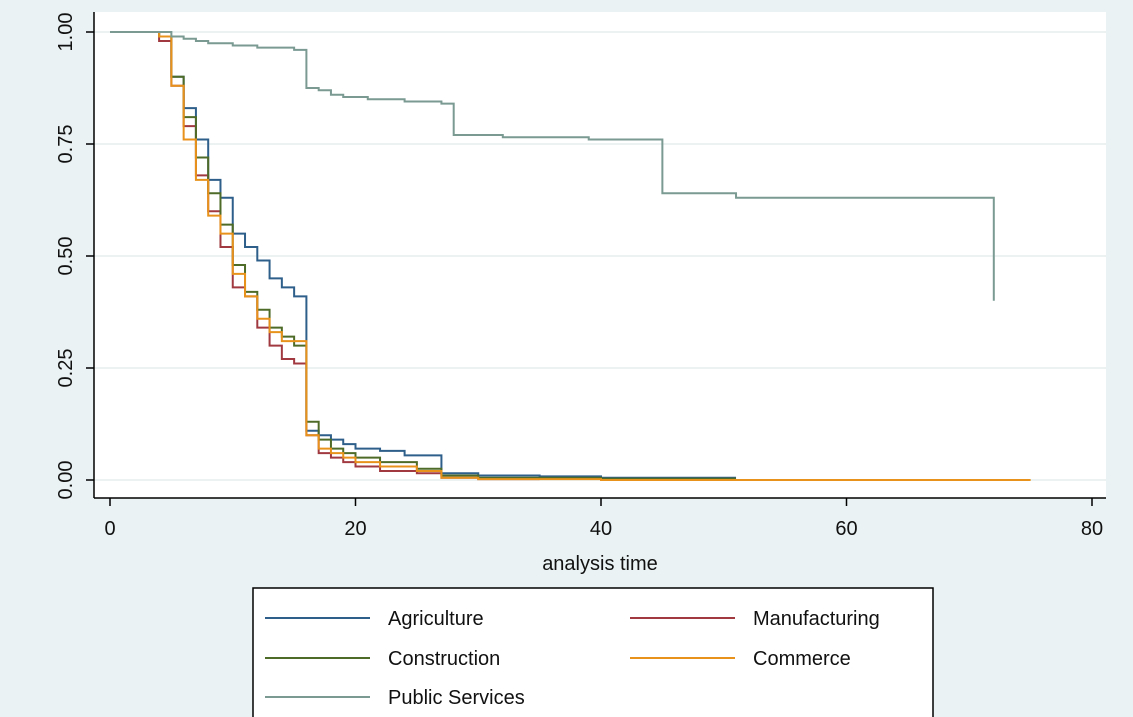  Describe the element at coordinates (66, 144) in the screenshot. I see `y-tick-label-3: 0.75` at that location.